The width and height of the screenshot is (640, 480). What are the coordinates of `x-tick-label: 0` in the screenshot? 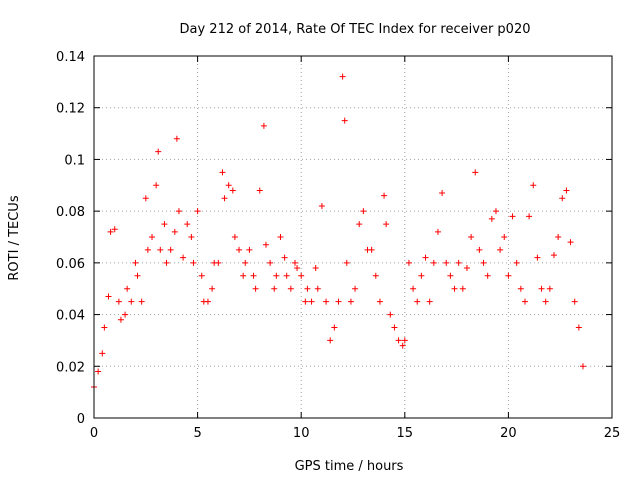 It's located at (94, 433).